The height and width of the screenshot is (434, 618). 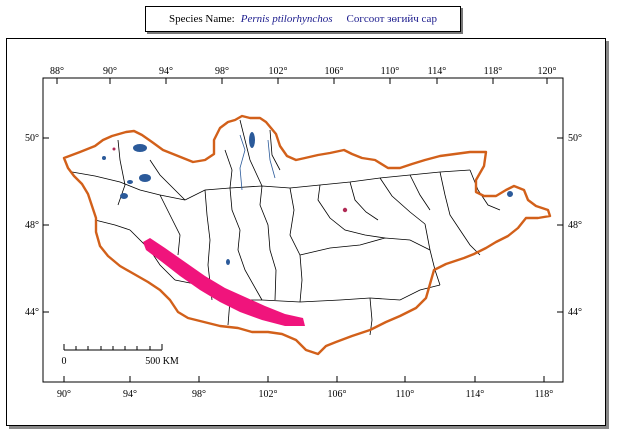 I want to click on top-lon-label: 90°, so click(x=110, y=71).